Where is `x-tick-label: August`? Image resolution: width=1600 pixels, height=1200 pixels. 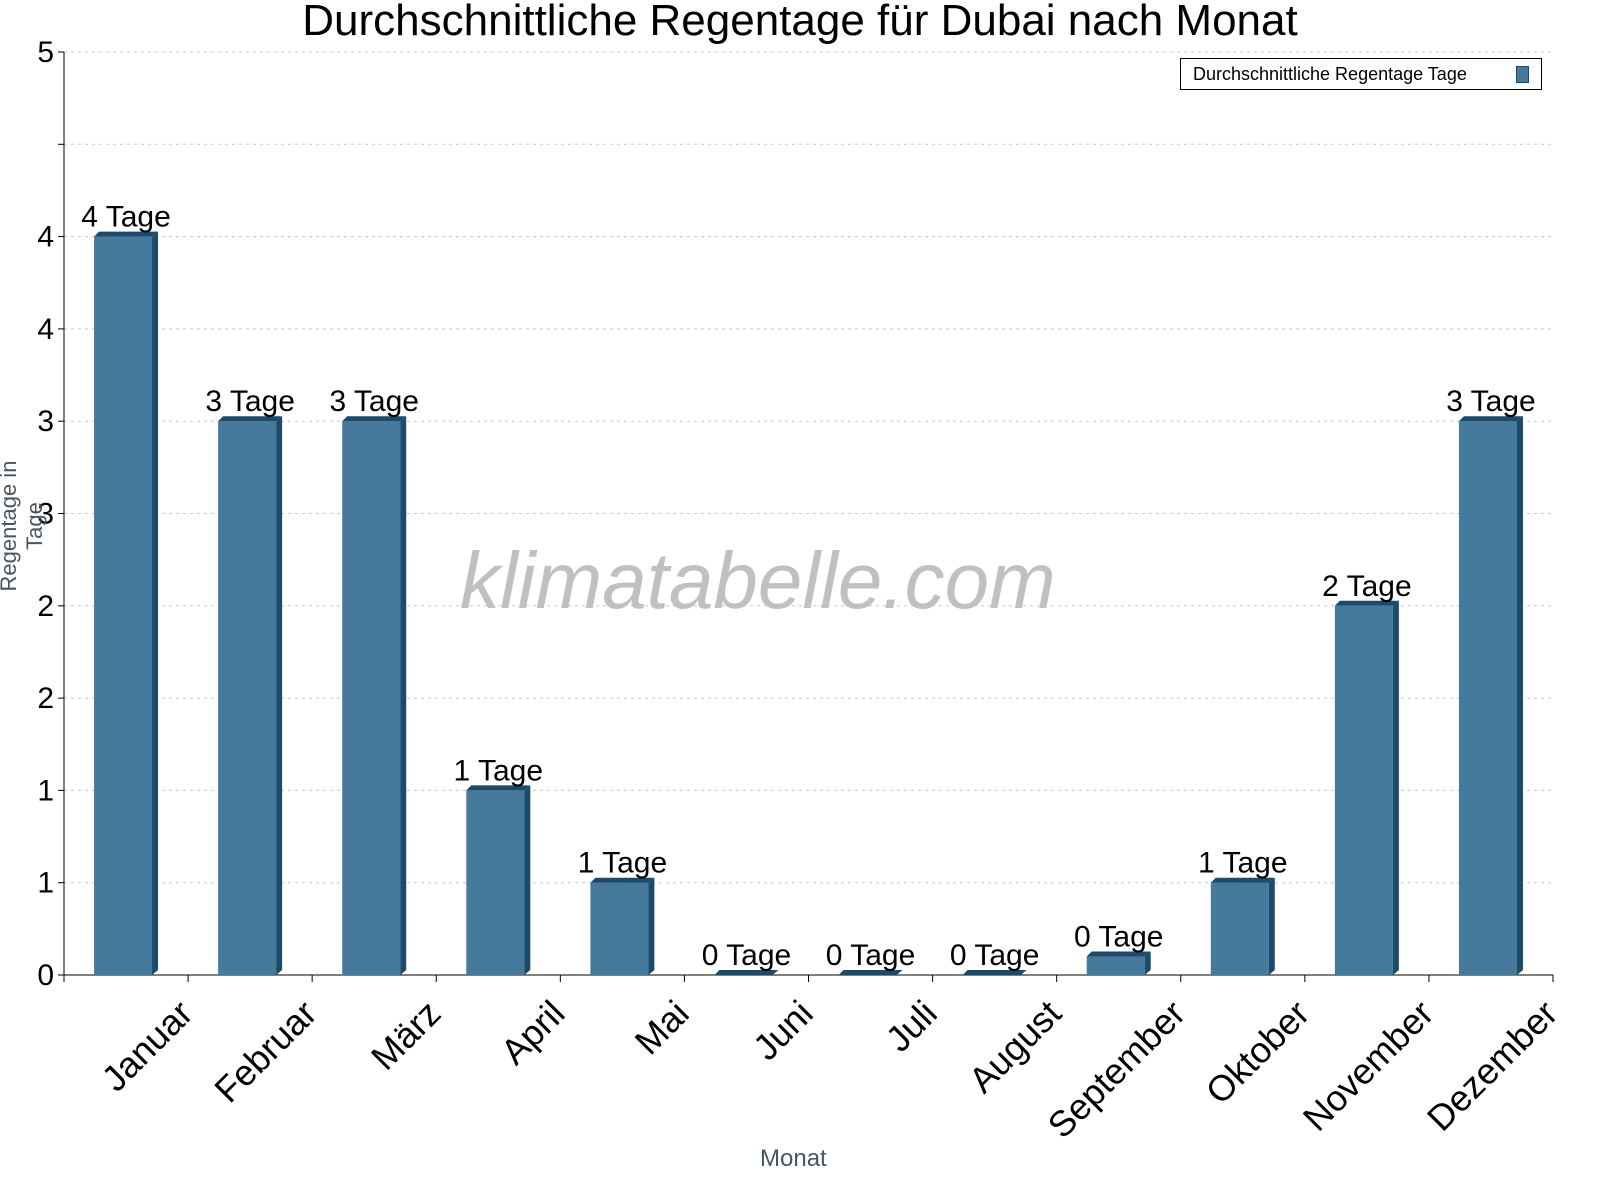 x-tick-label: August is located at coordinates (1015, 1046).